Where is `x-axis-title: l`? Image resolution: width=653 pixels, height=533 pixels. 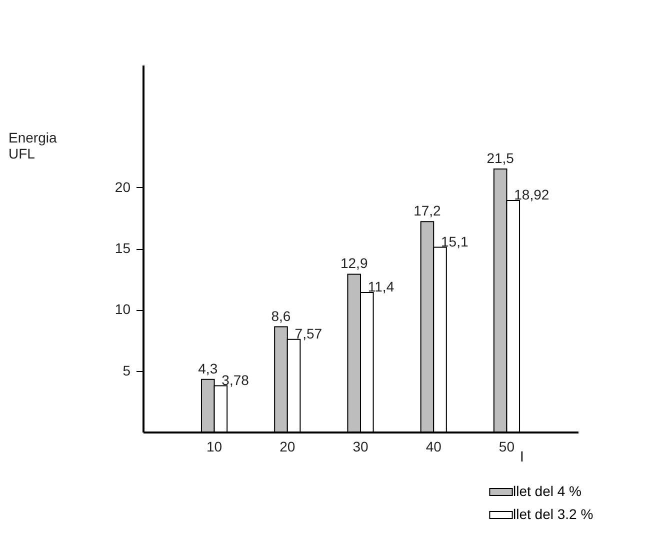
x-axis-title: l is located at coordinates (522, 456).